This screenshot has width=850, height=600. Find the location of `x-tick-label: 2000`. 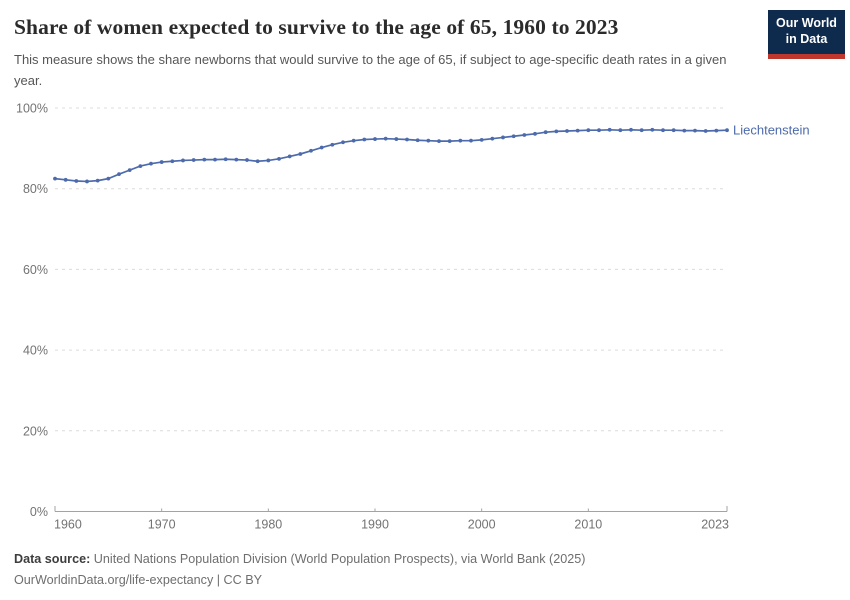

x-tick-label: 2000 is located at coordinates (482, 525).